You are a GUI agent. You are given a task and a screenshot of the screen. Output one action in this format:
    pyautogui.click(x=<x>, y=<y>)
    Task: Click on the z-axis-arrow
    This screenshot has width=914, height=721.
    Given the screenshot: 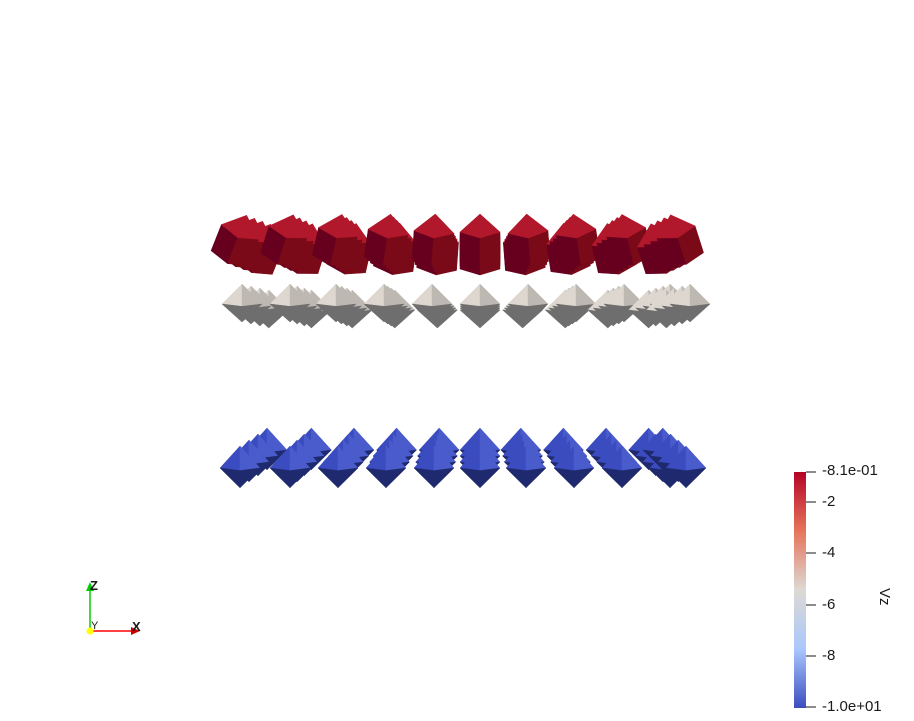 What is the action you would take?
    pyautogui.click(x=90, y=586)
    